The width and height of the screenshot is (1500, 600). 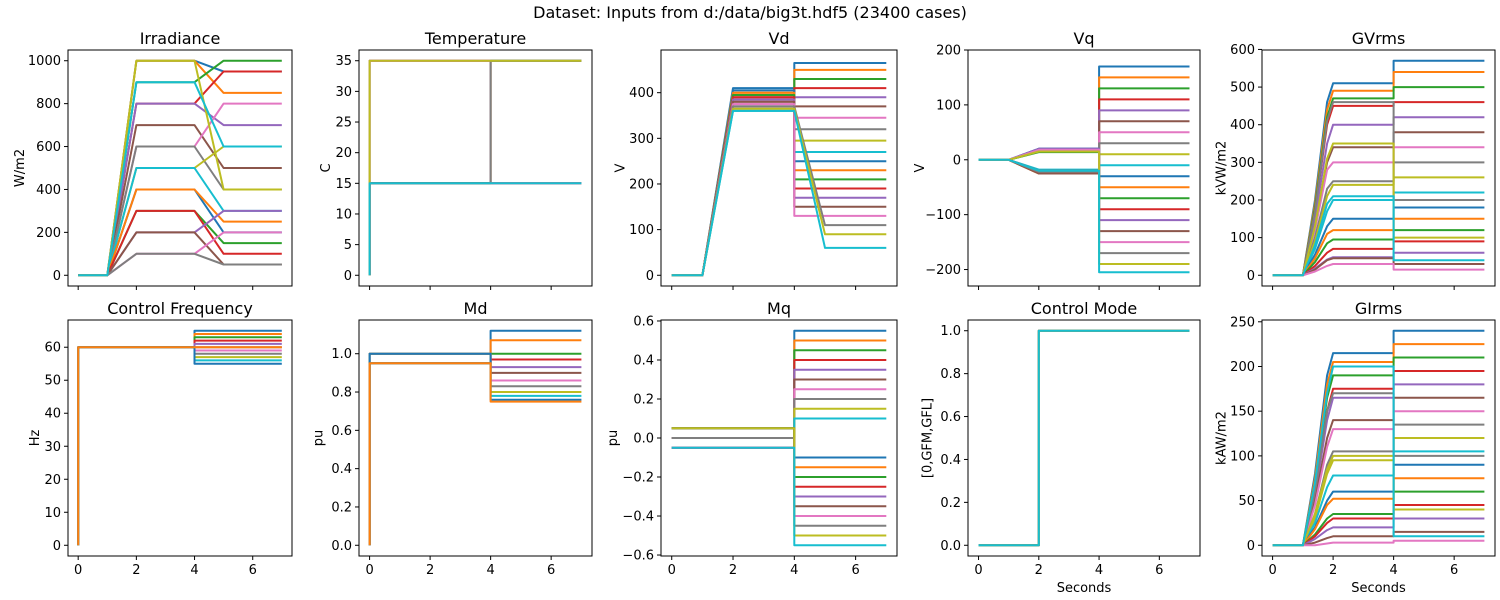 What do you see at coordinates (920, 167) in the screenshot?
I see `y-axis-label: V` at bounding box center [920, 167].